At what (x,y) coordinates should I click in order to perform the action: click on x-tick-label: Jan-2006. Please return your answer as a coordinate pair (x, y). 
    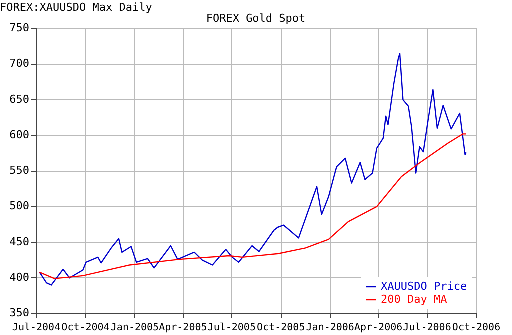
    Looking at the image, I should click on (330, 328).